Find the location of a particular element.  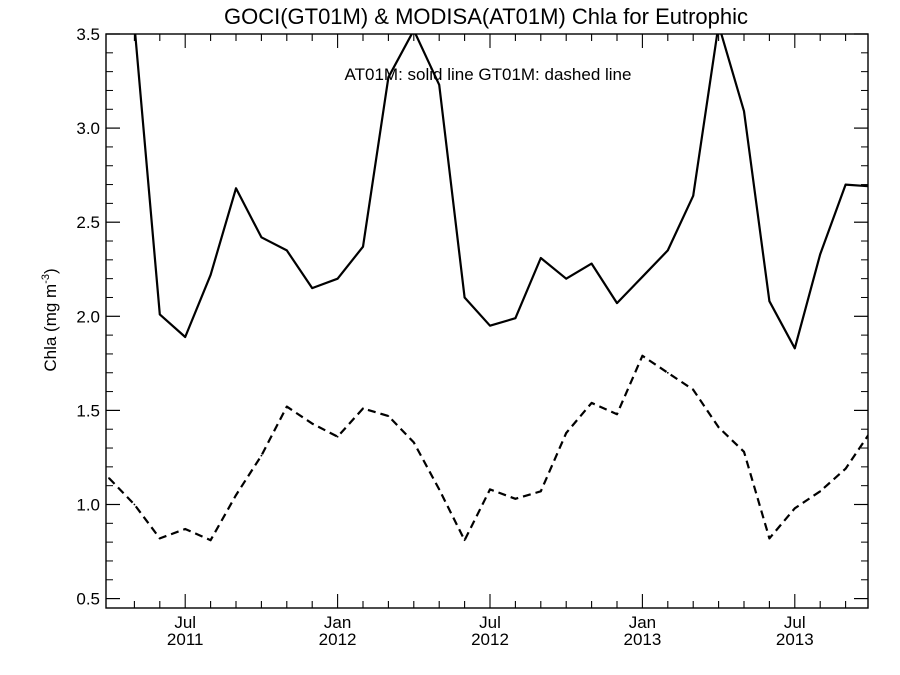

y-tick-label: 1.5 is located at coordinates (88, 410).